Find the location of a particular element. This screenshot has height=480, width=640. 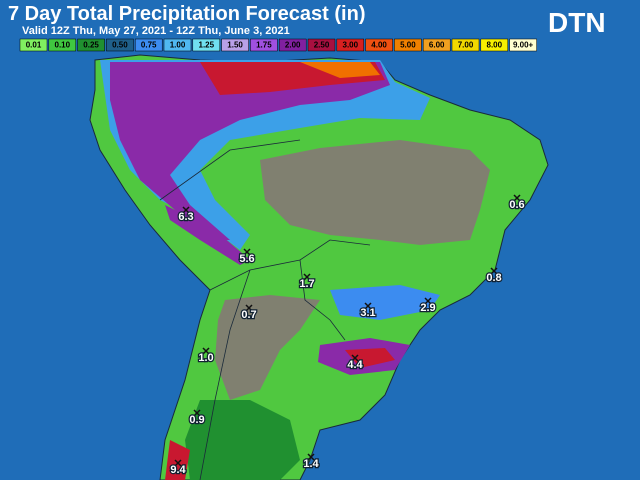

legend-label: 5.00 is located at coordinates (408, 45).